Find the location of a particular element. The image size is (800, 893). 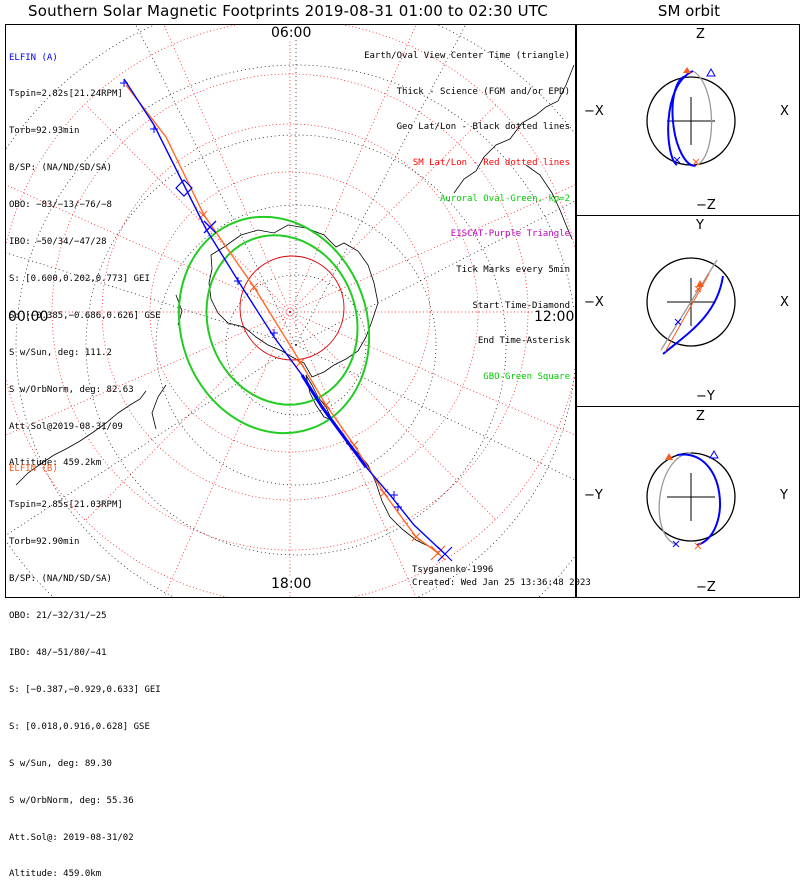

model-label: Tsyganenko-1996 is located at coordinates (453, 570).